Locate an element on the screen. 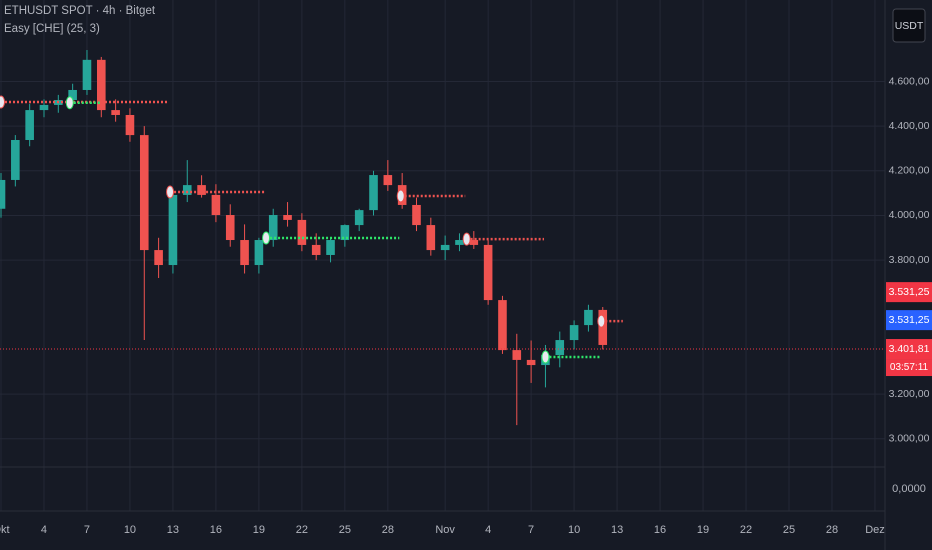  lower-pane-label: 0,0000 is located at coordinates (909, 489).